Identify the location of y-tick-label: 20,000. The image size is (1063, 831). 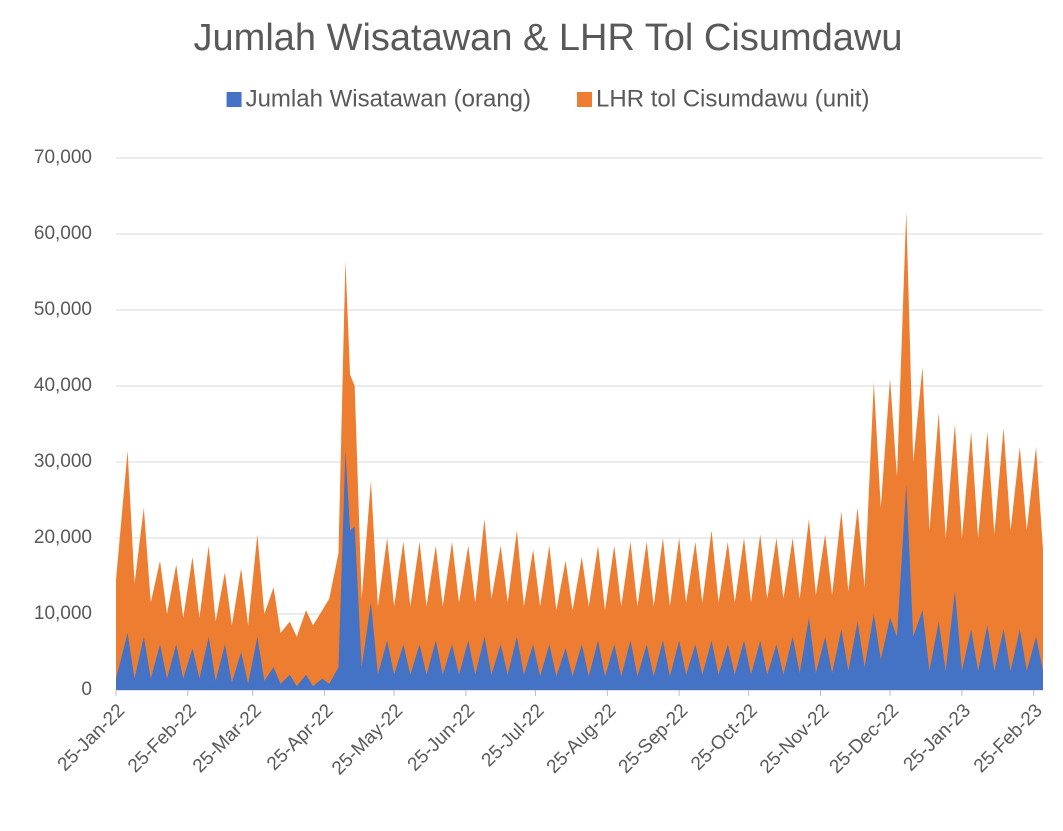
(63, 537).